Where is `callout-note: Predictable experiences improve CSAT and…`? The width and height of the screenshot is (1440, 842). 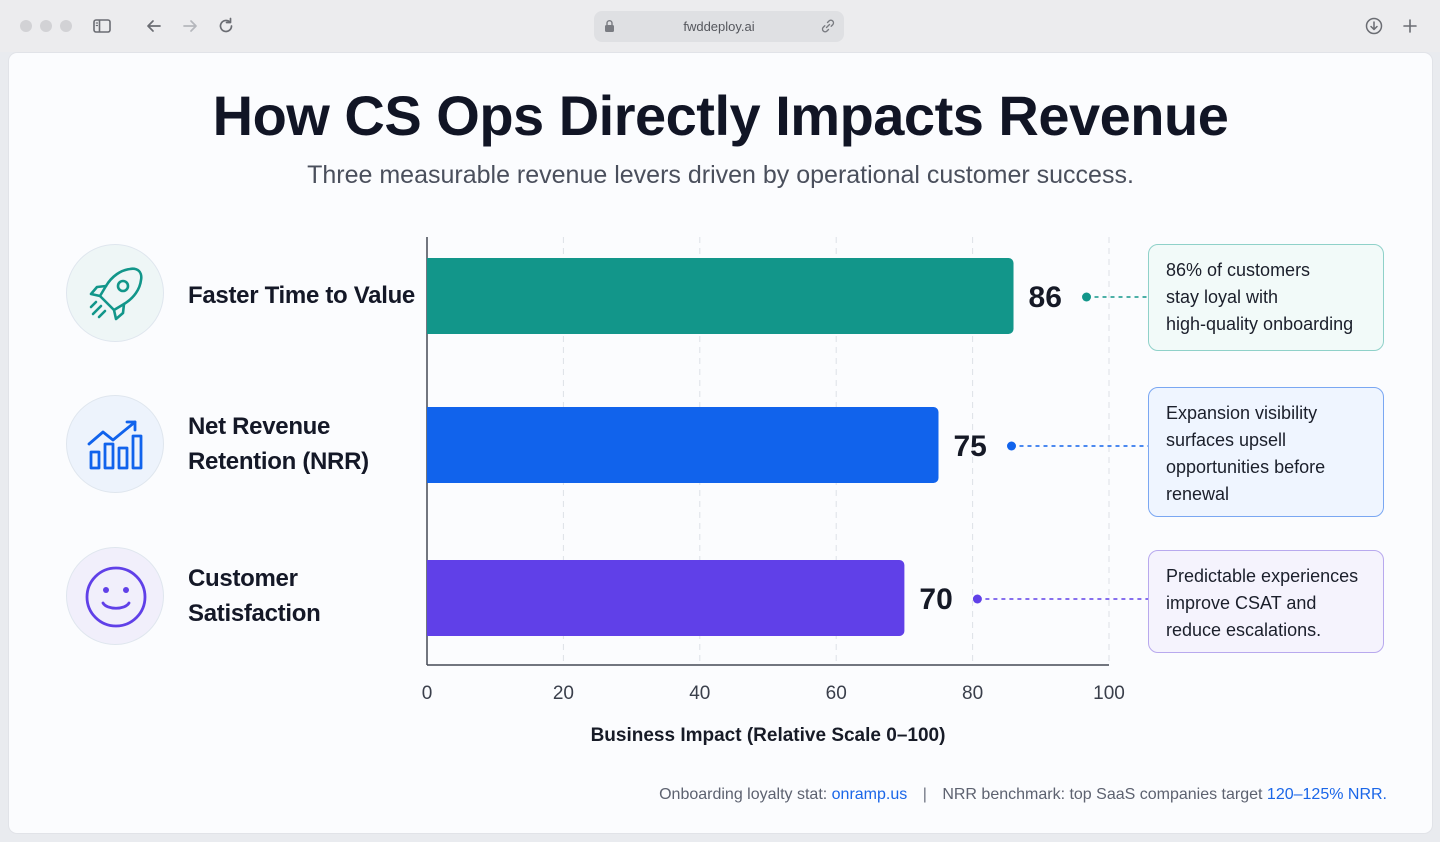 callout-note: Predictable experiences improve CSAT and… is located at coordinates (1266, 601).